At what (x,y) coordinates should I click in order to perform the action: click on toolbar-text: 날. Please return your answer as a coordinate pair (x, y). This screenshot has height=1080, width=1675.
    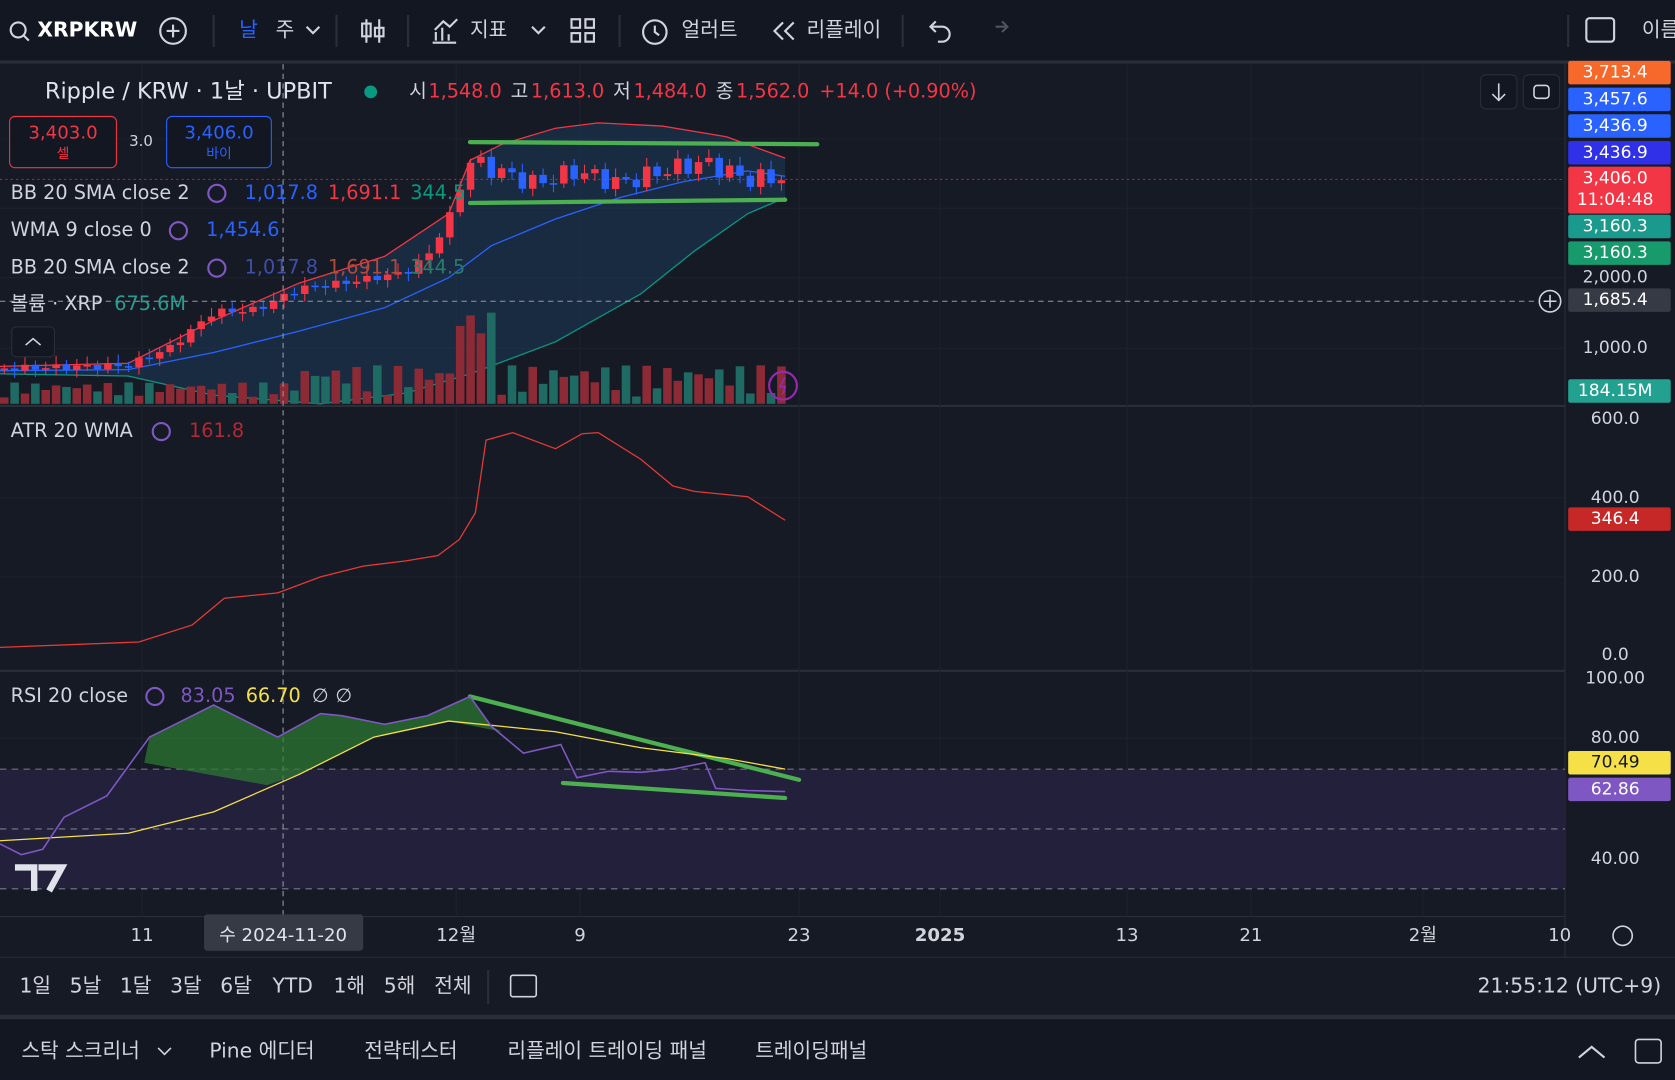
    Looking at the image, I should click on (248, 29).